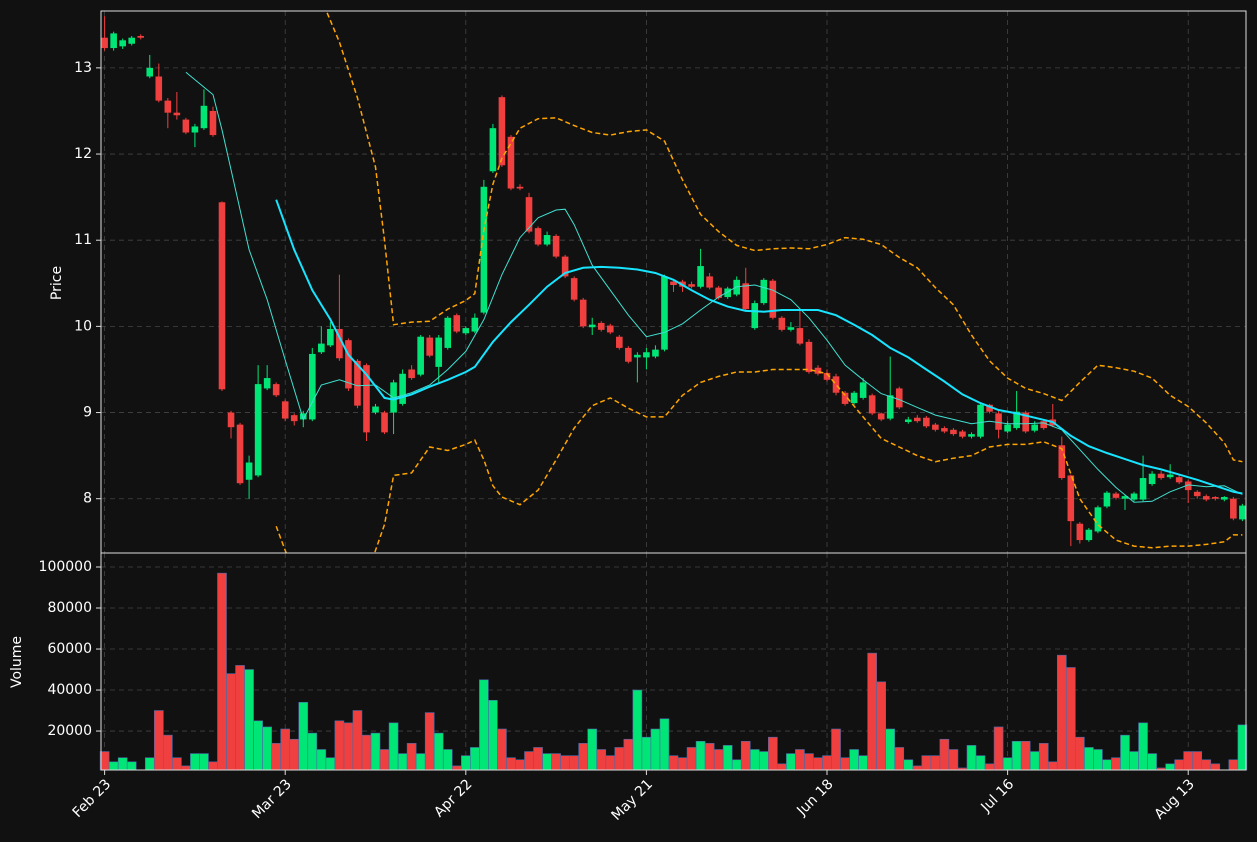  I want to click on y-tick-label: 20000, so click(69, 731).